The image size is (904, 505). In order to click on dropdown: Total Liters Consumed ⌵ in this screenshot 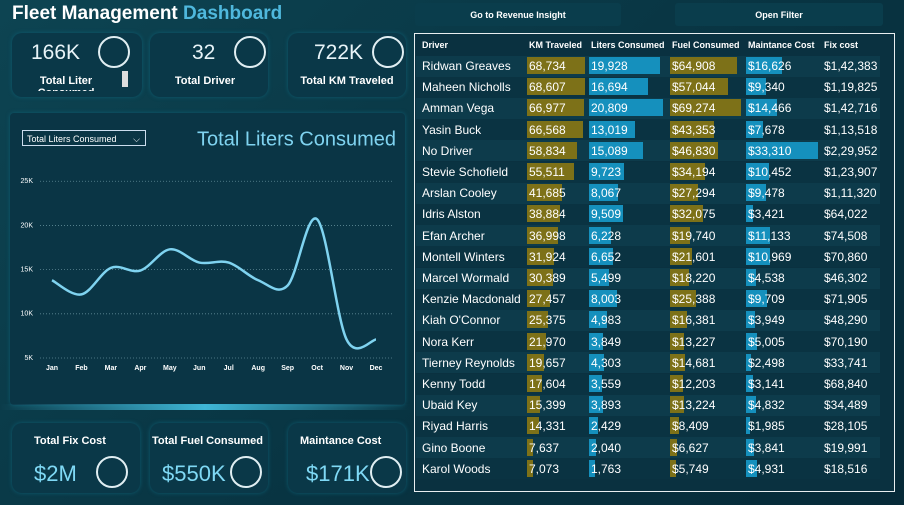, I will do `click(84, 138)`.